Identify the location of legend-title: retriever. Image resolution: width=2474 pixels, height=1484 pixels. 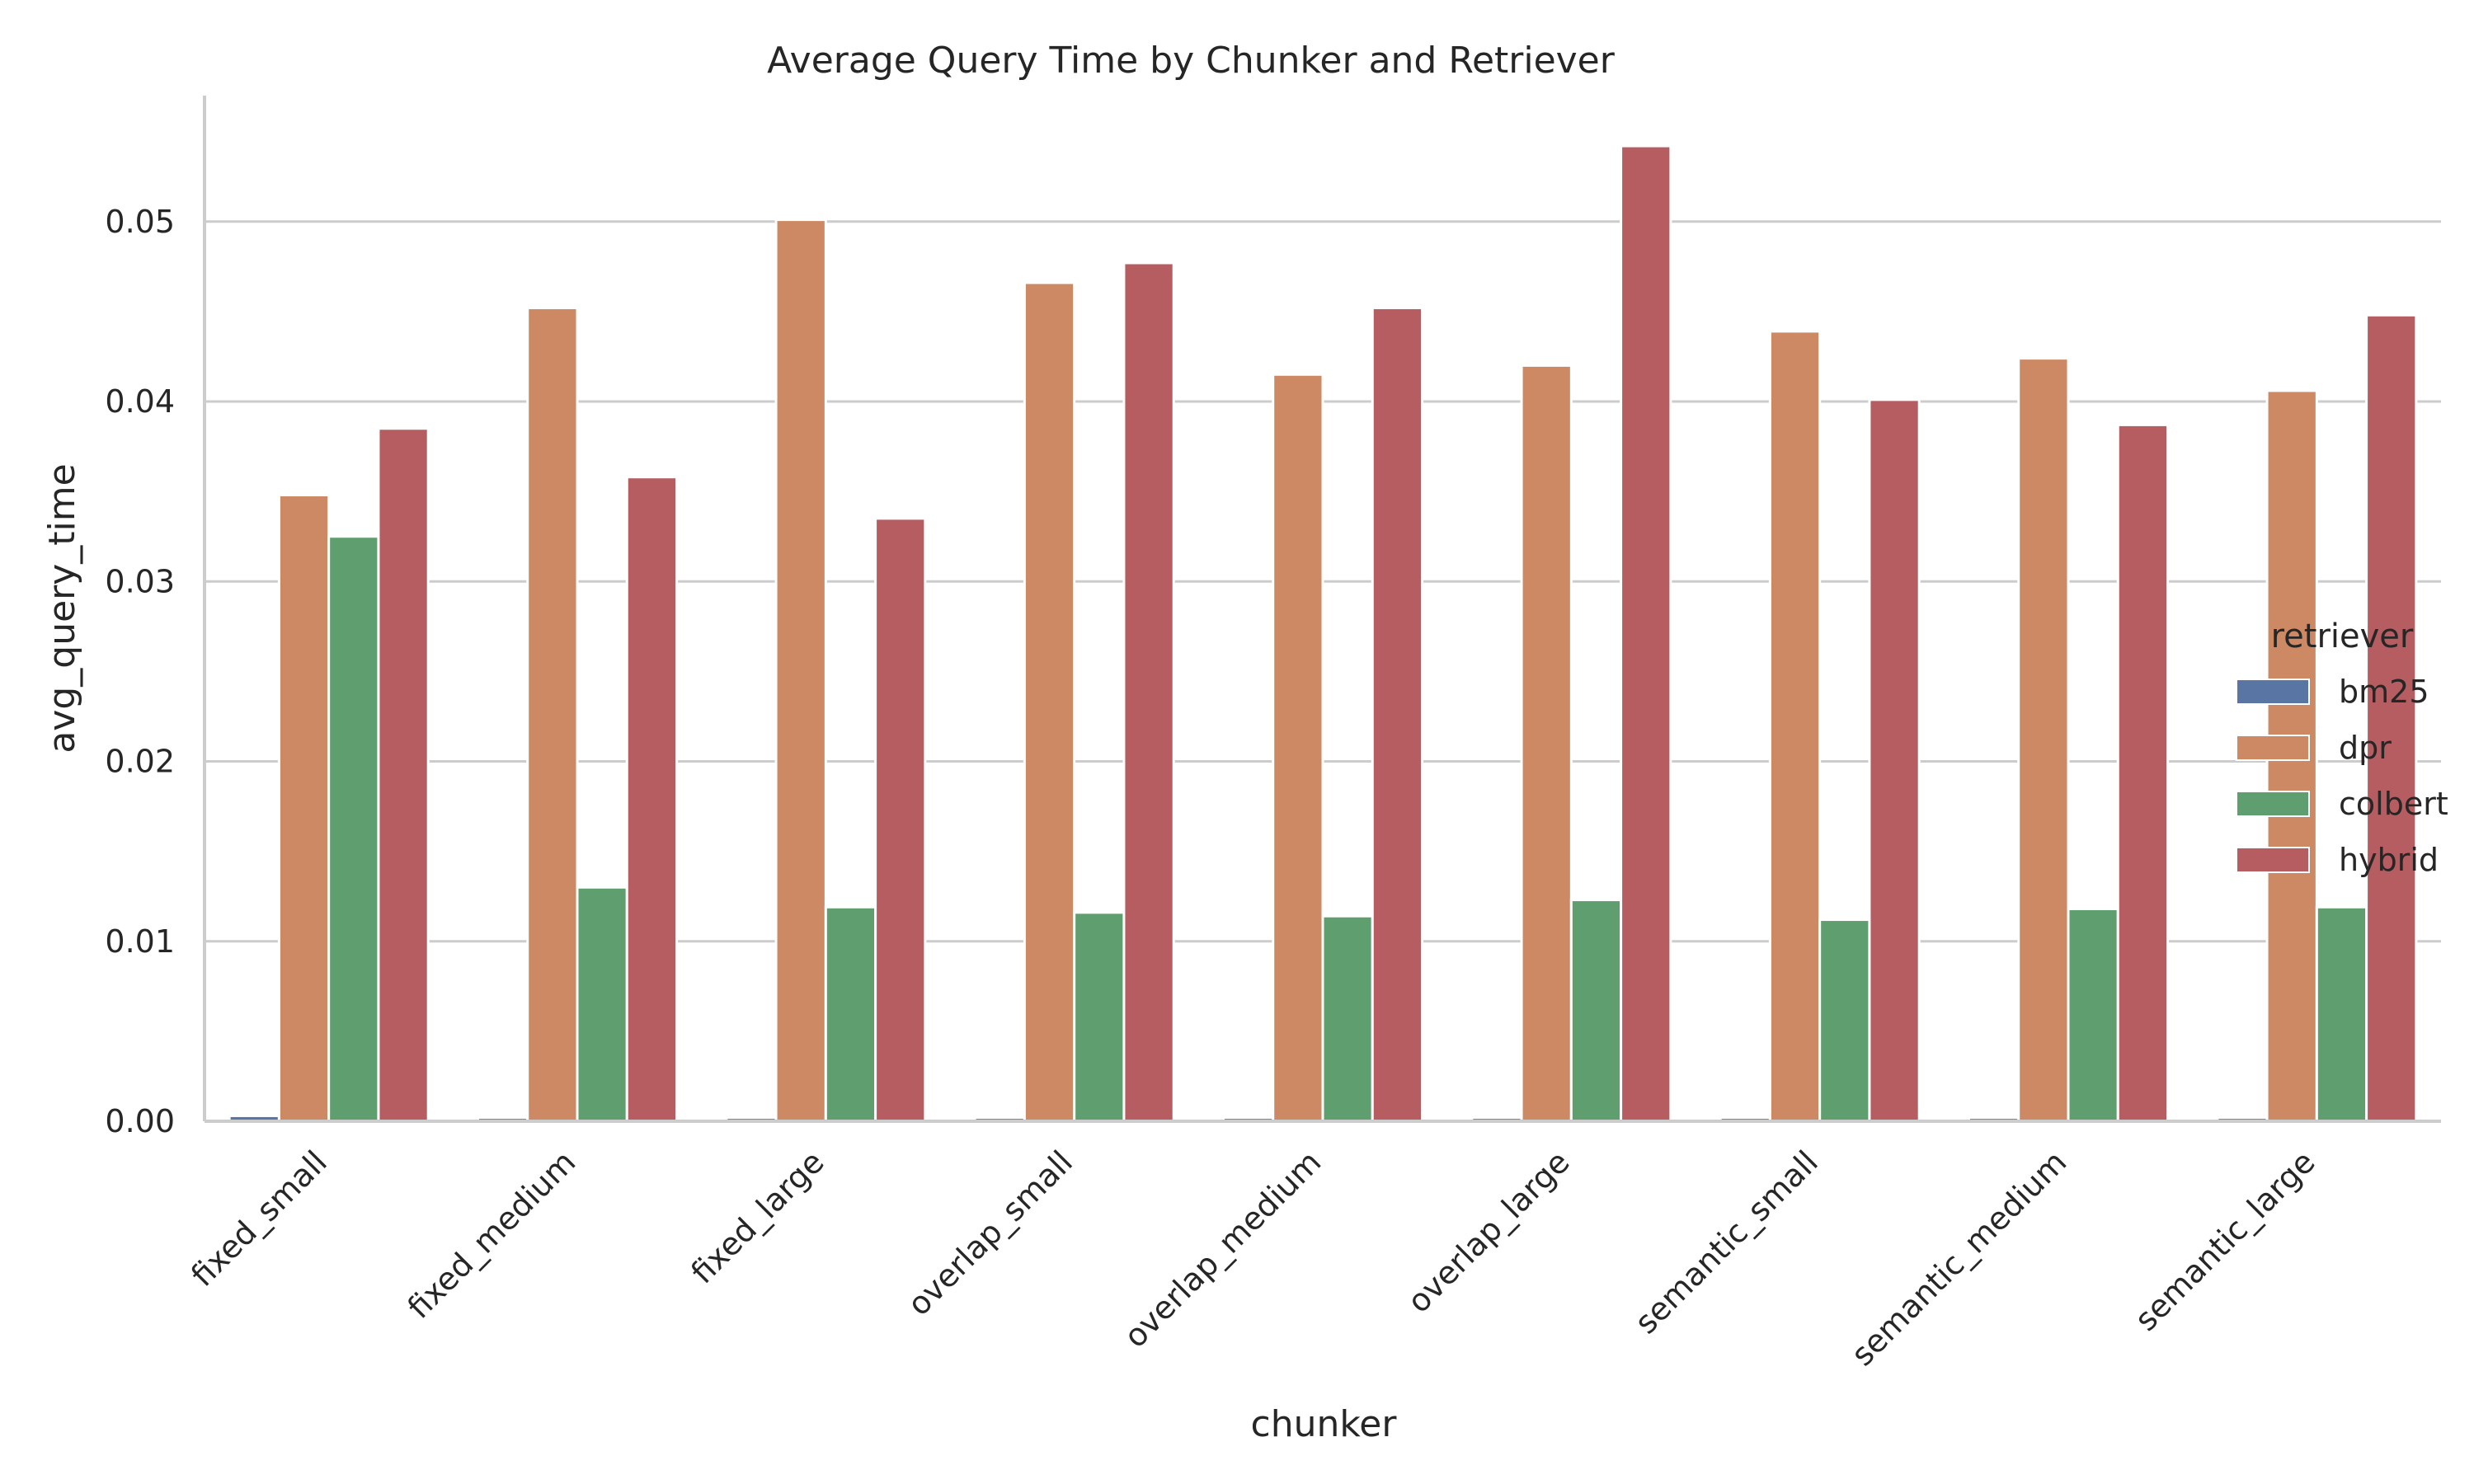
(2342, 636).